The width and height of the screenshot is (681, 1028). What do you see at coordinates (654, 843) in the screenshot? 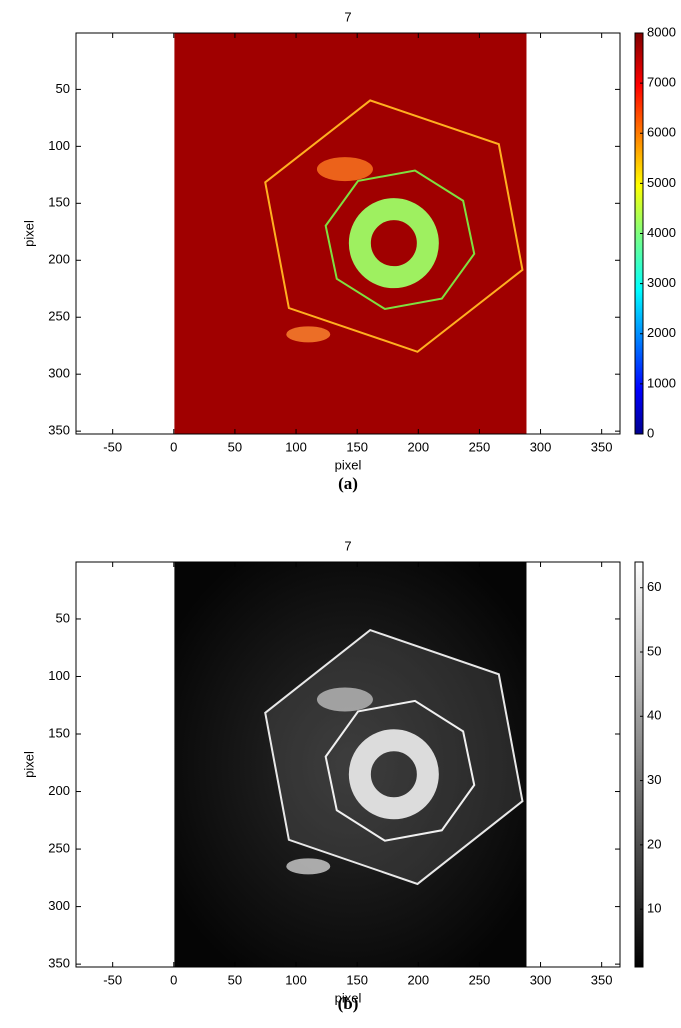
I see `colorbar-tick-label: 20` at bounding box center [654, 843].